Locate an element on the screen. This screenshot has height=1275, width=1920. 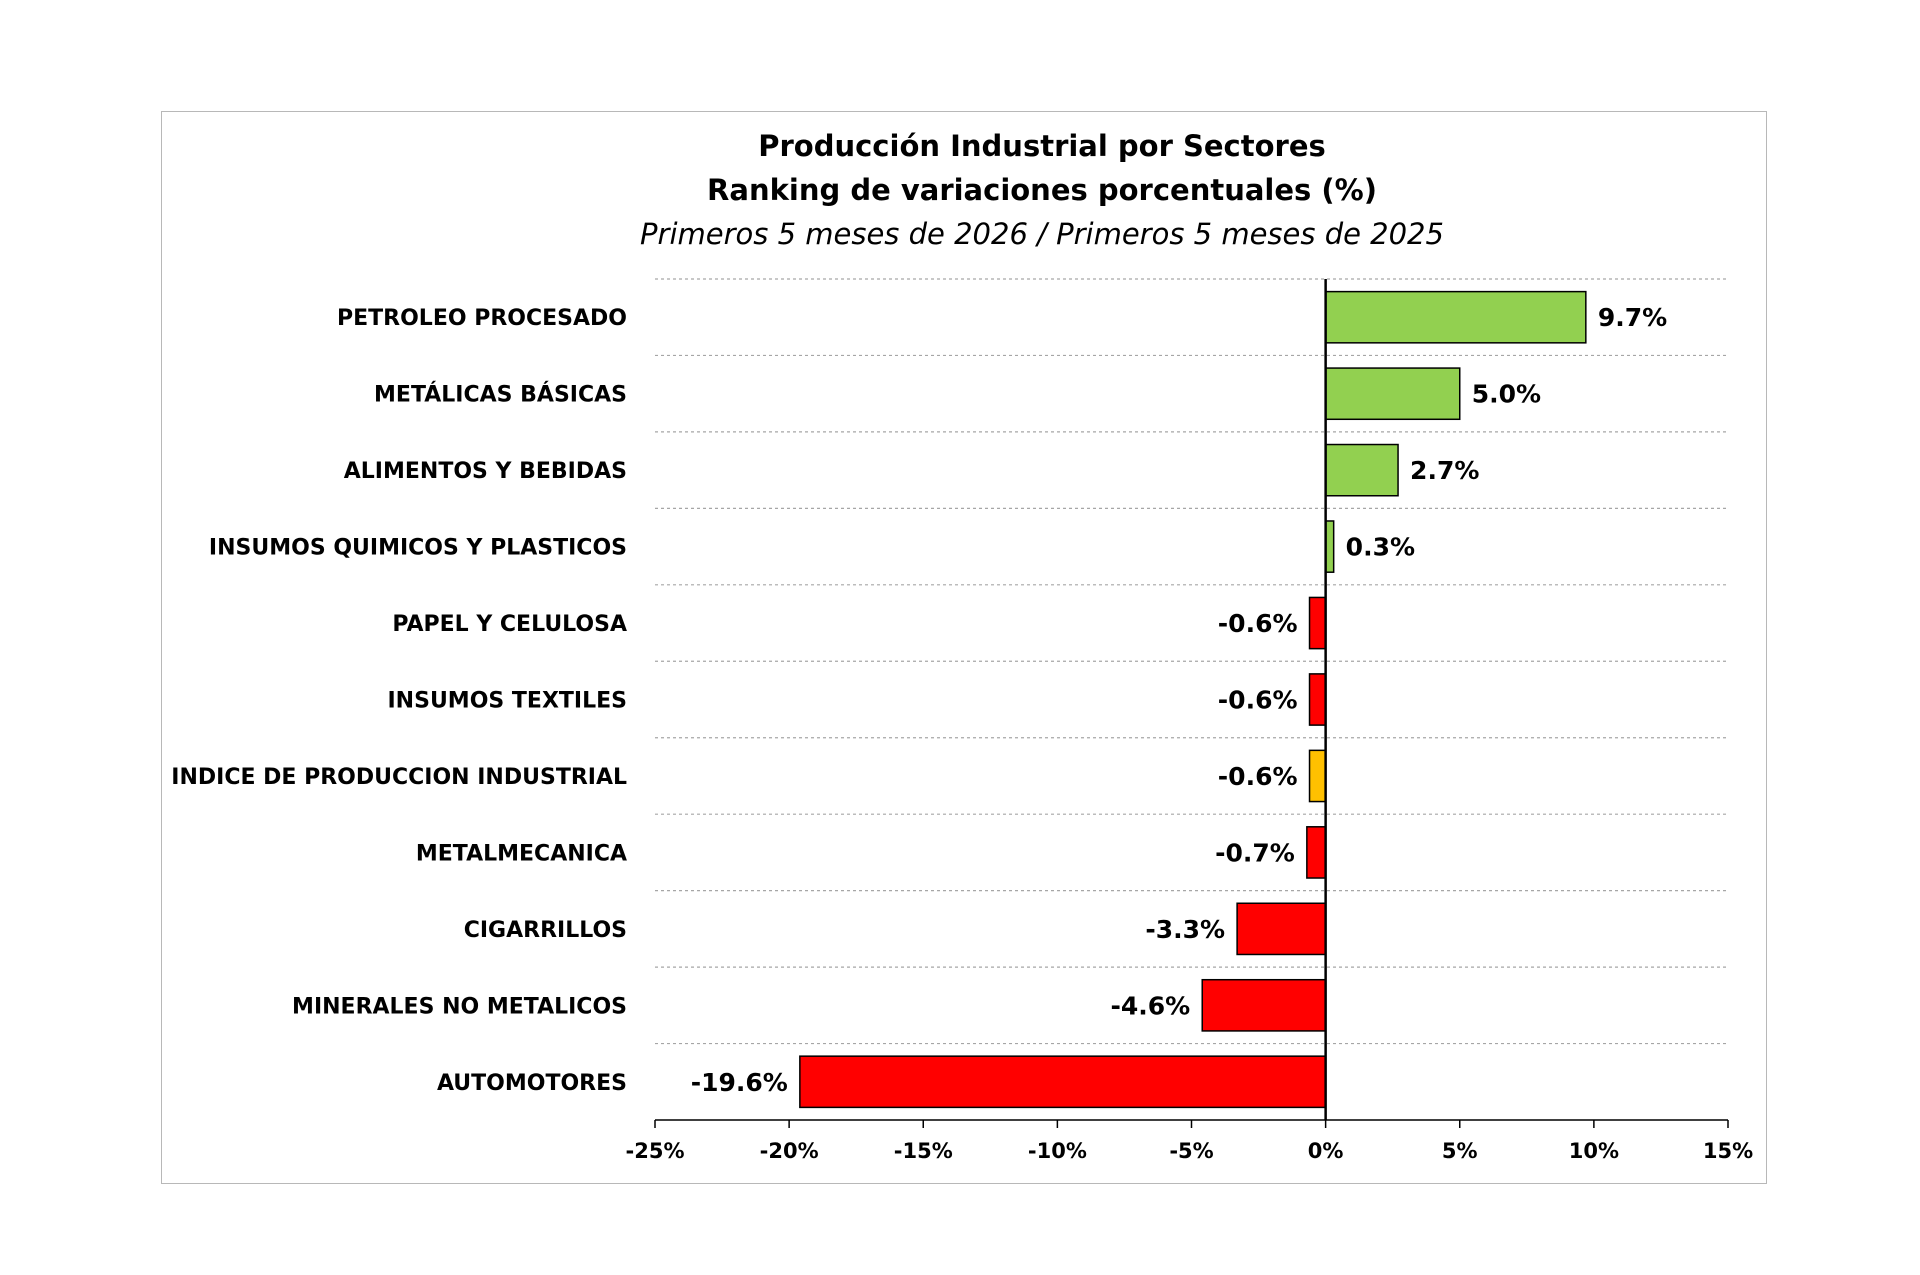
category-label: AUTOMOTORES is located at coordinates (532, 1083).